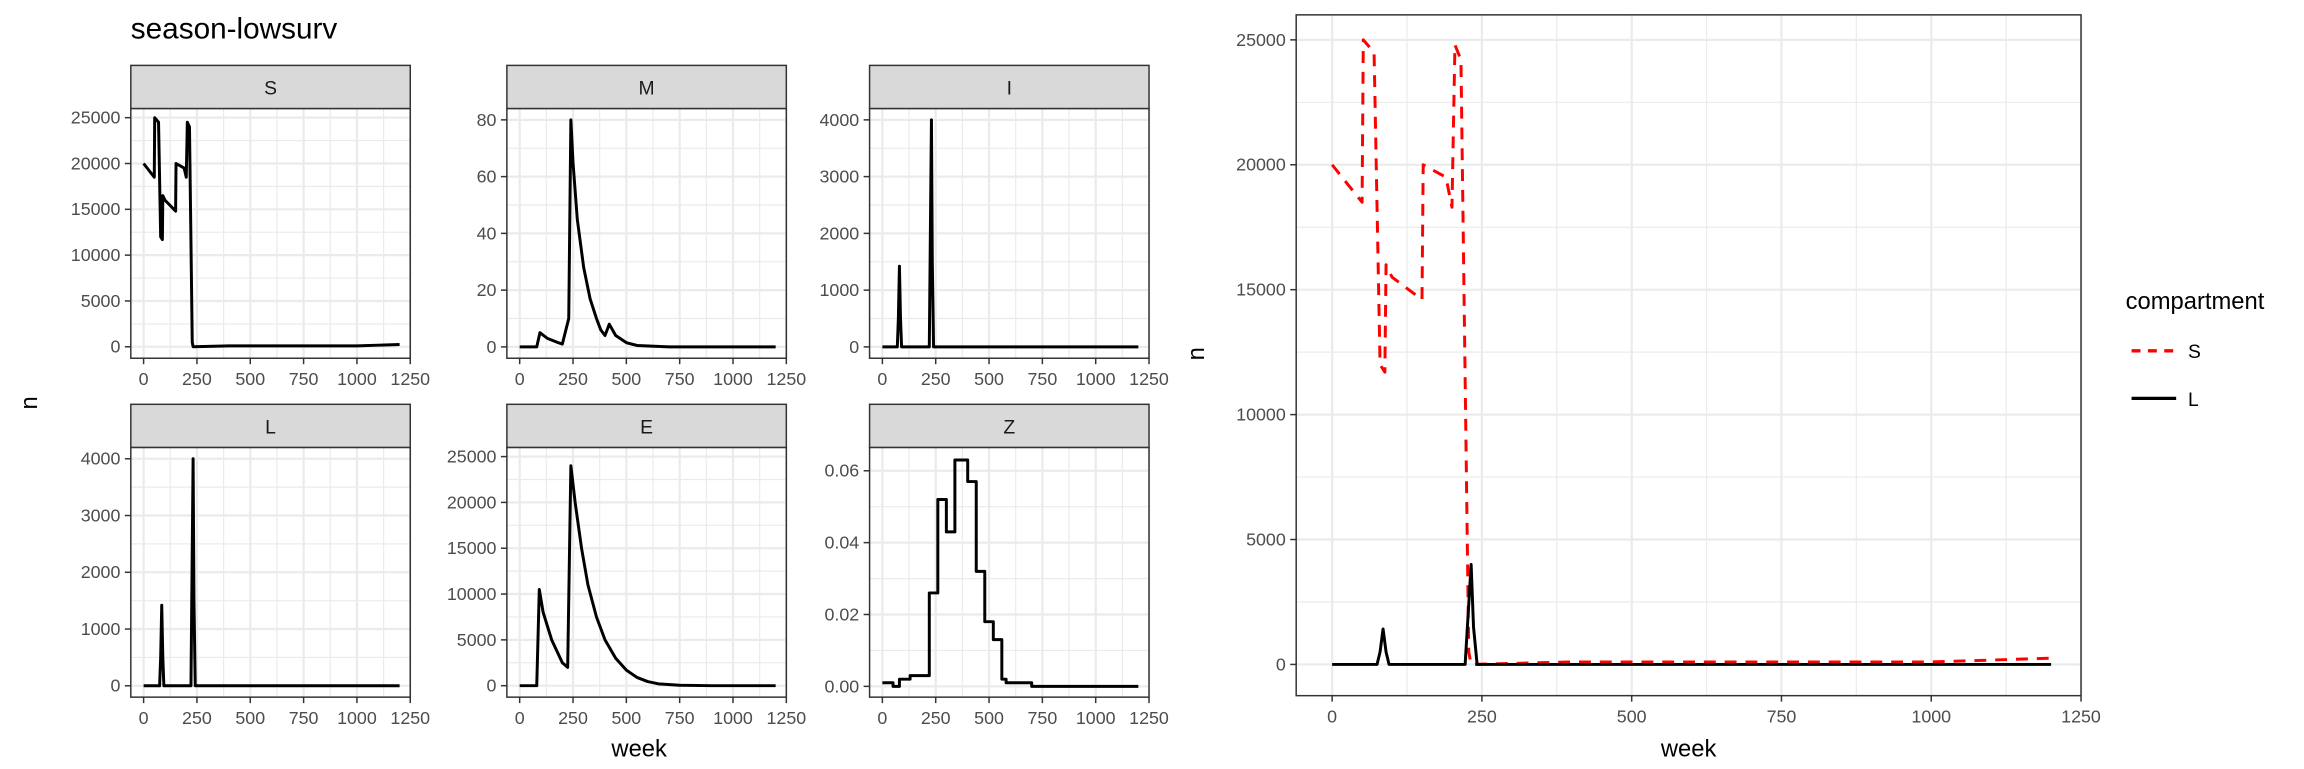 The image size is (2304, 769). I want to click on figure-title: season-lowsurv, so click(234, 29).